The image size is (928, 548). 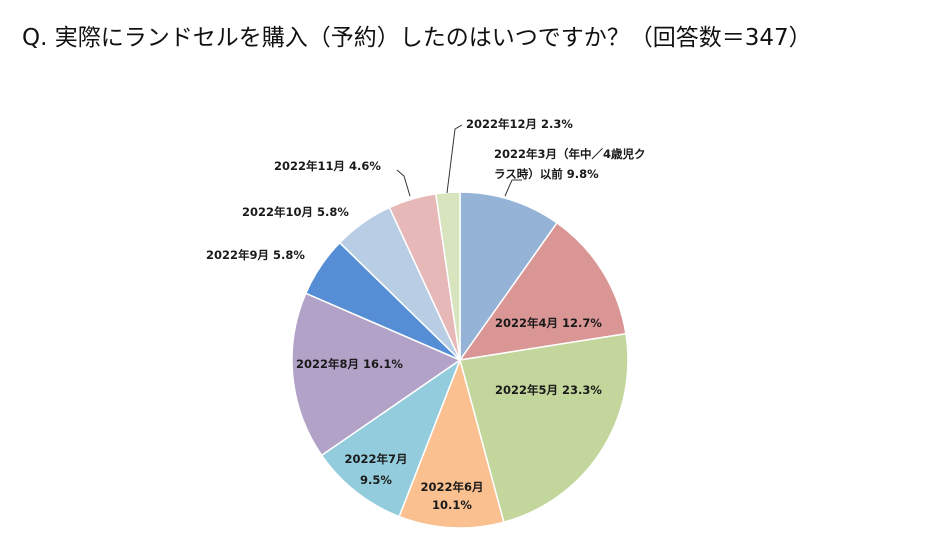 I want to click on slice-label-3: 2022年6月 10.1%, so click(x=451, y=496).